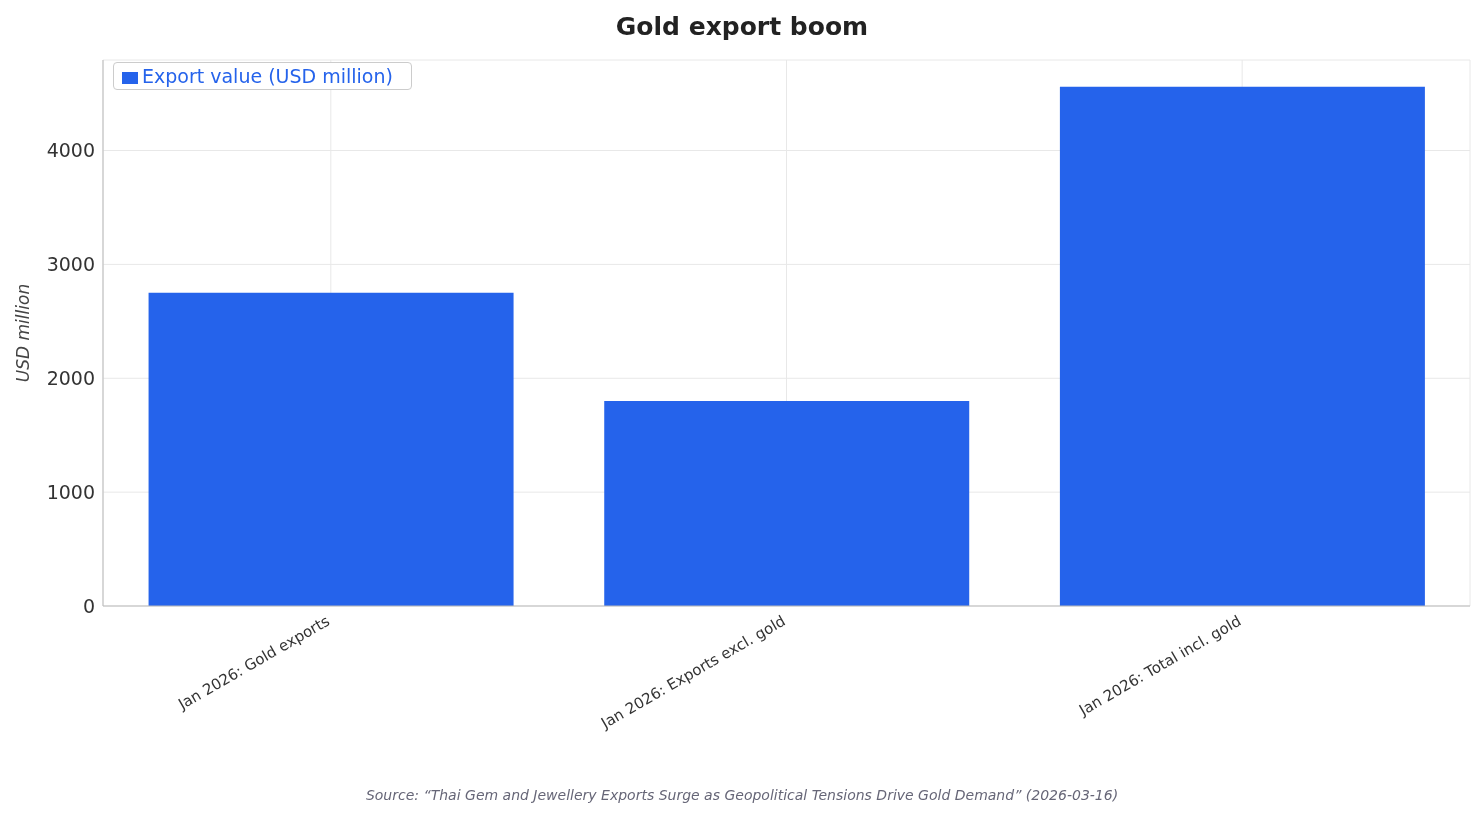 The height and width of the screenshot is (823, 1484). What do you see at coordinates (88, 605) in the screenshot?
I see `y-tick-label: 0` at bounding box center [88, 605].